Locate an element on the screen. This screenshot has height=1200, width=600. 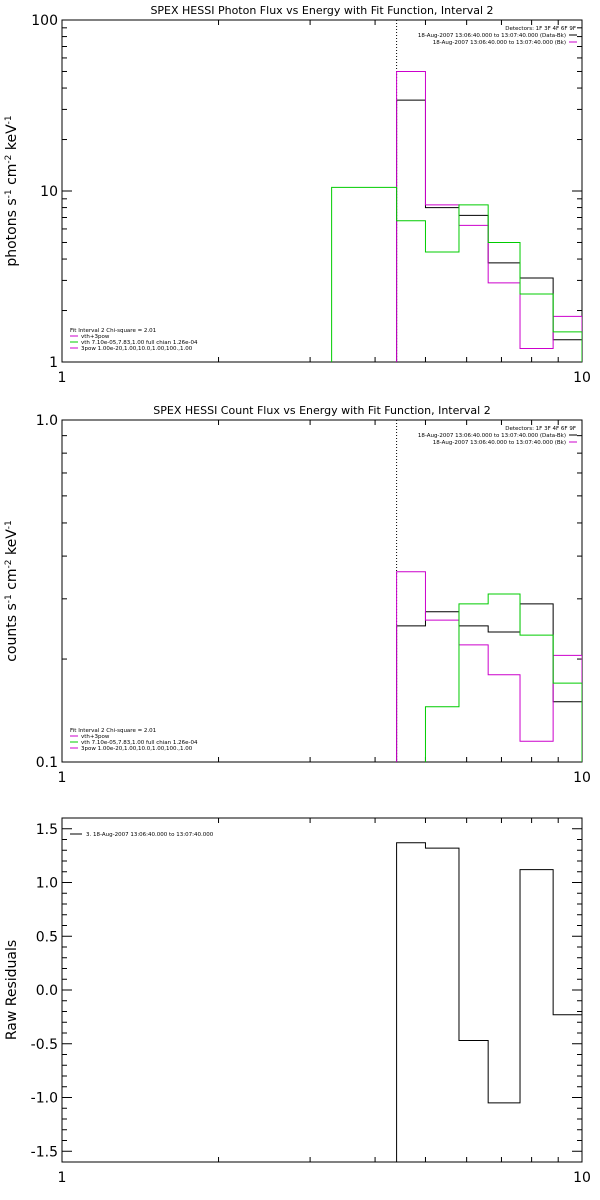
y-axis-label-part: Raw Residuals is located at coordinates (12, 990).